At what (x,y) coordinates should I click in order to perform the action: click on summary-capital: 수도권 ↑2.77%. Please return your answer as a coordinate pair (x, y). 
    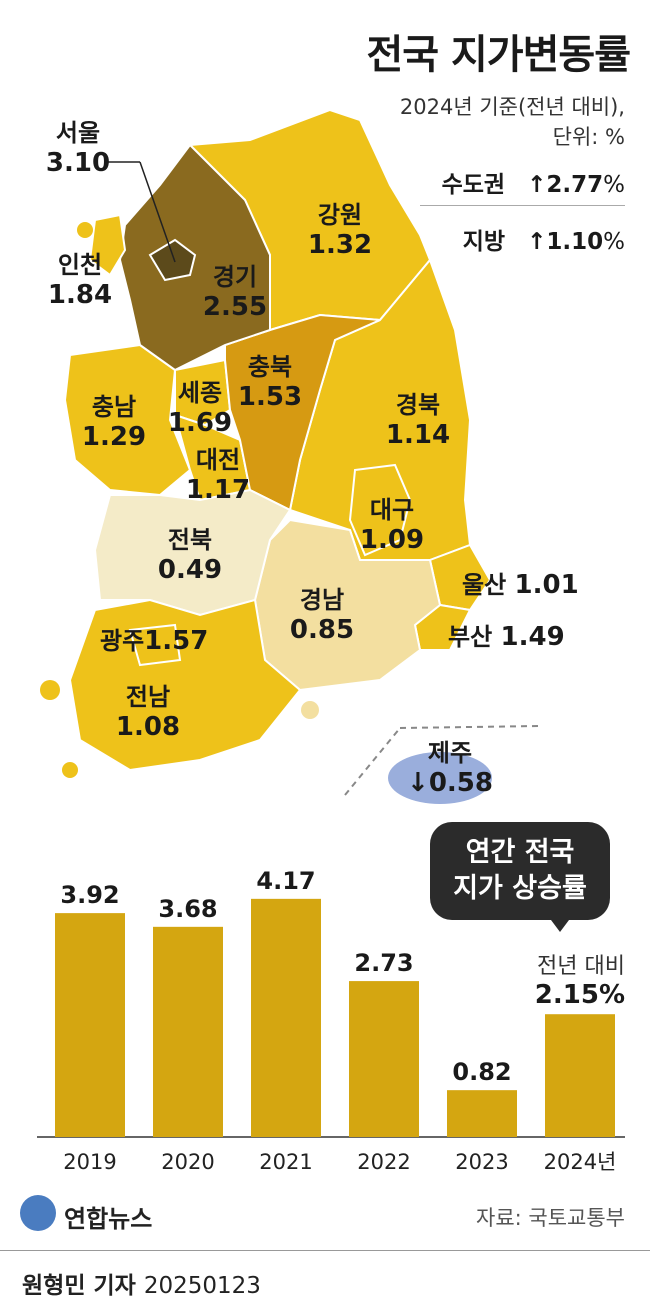
    Looking at the image, I should click on (522, 185).